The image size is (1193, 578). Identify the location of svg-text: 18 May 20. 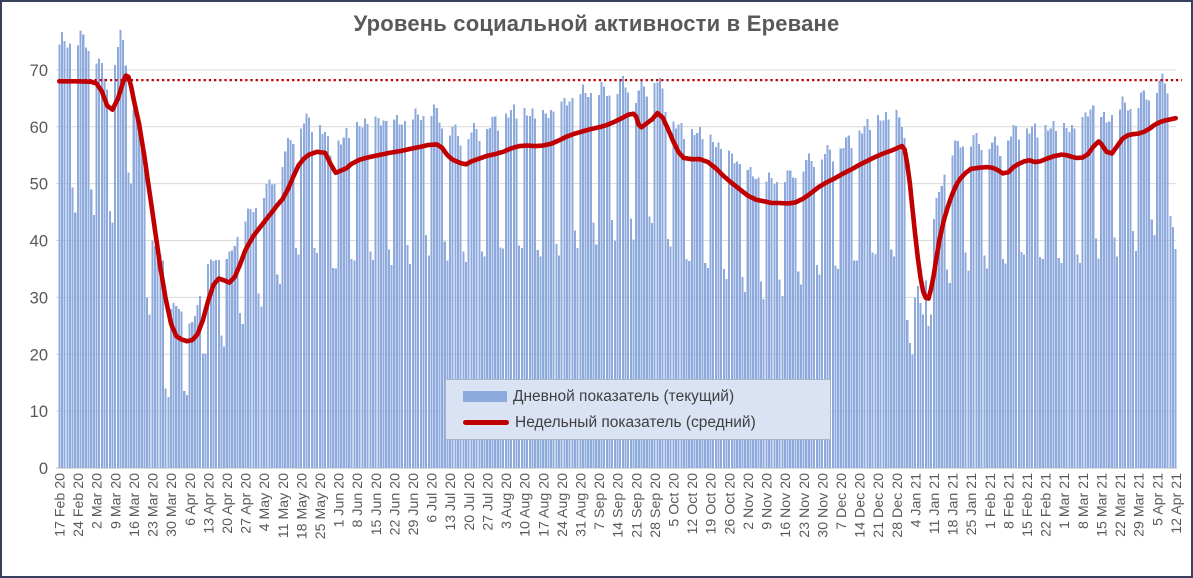
(302, 506).